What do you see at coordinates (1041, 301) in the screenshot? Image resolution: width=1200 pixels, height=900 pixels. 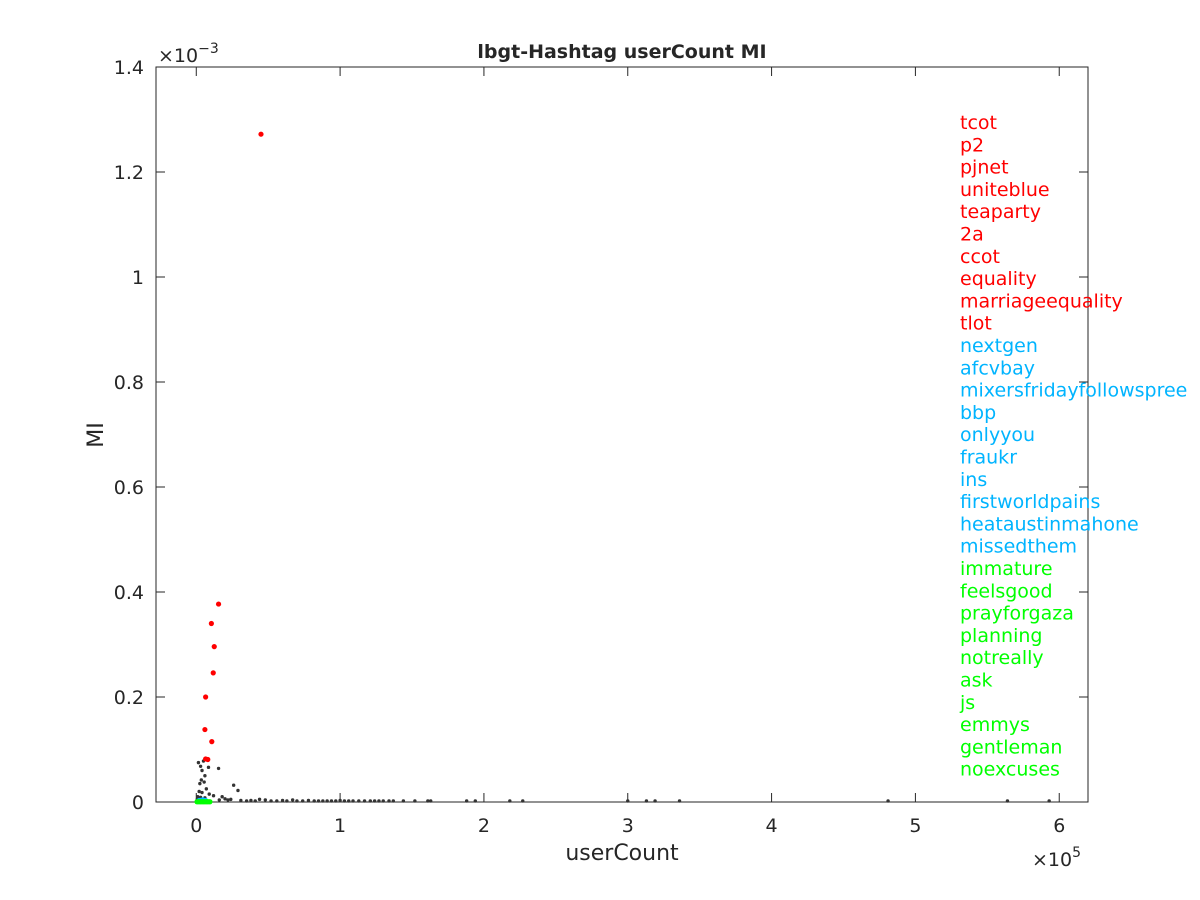 I see `hashtag-label: marriageequality` at bounding box center [1041, 301].